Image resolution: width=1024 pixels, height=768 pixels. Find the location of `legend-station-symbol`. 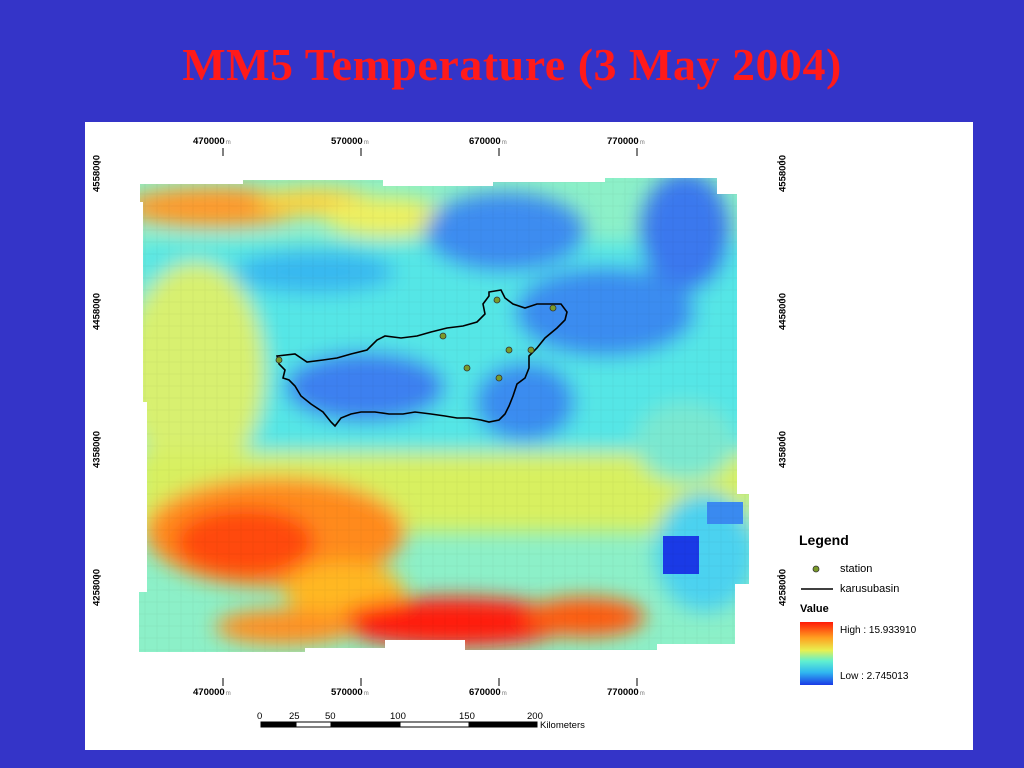

legend-station-symbol is located at coordinates (816, 569).